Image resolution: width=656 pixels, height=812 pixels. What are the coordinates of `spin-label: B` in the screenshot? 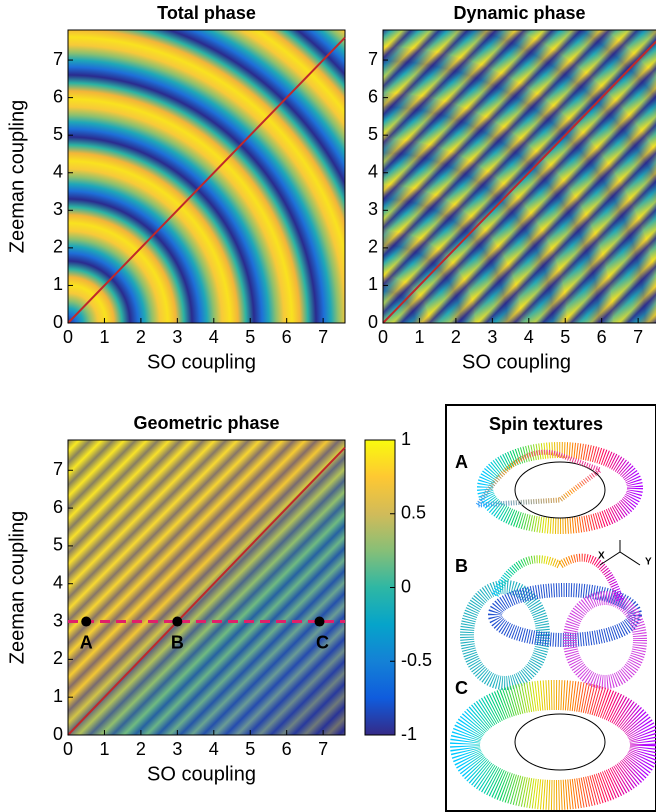 It's located at (461, 566).